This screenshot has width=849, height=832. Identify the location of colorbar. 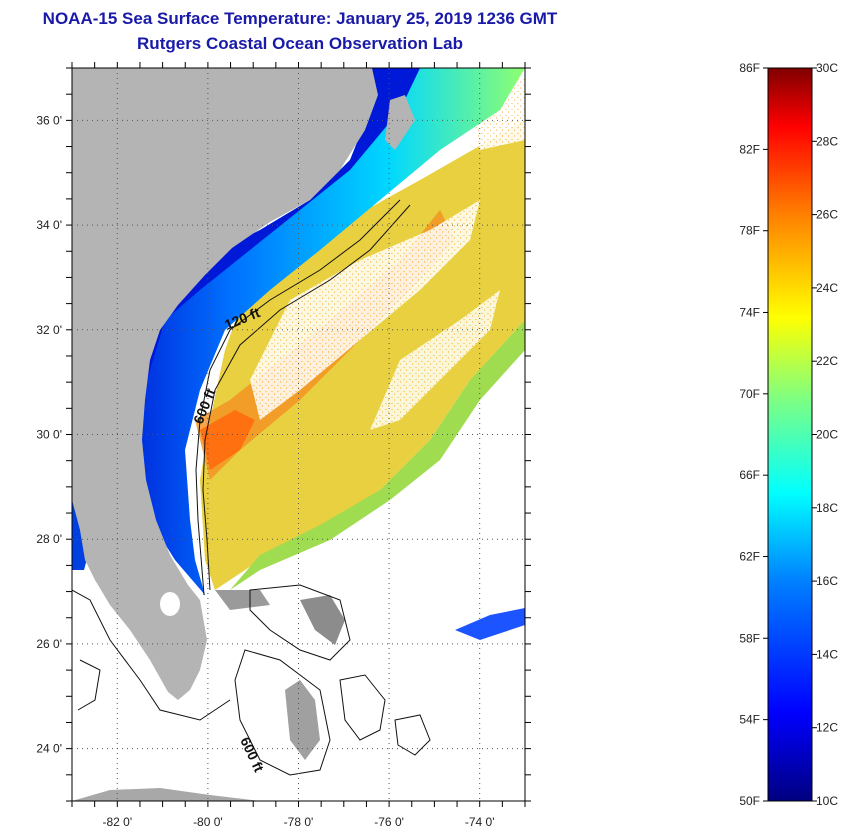
(790, 434).